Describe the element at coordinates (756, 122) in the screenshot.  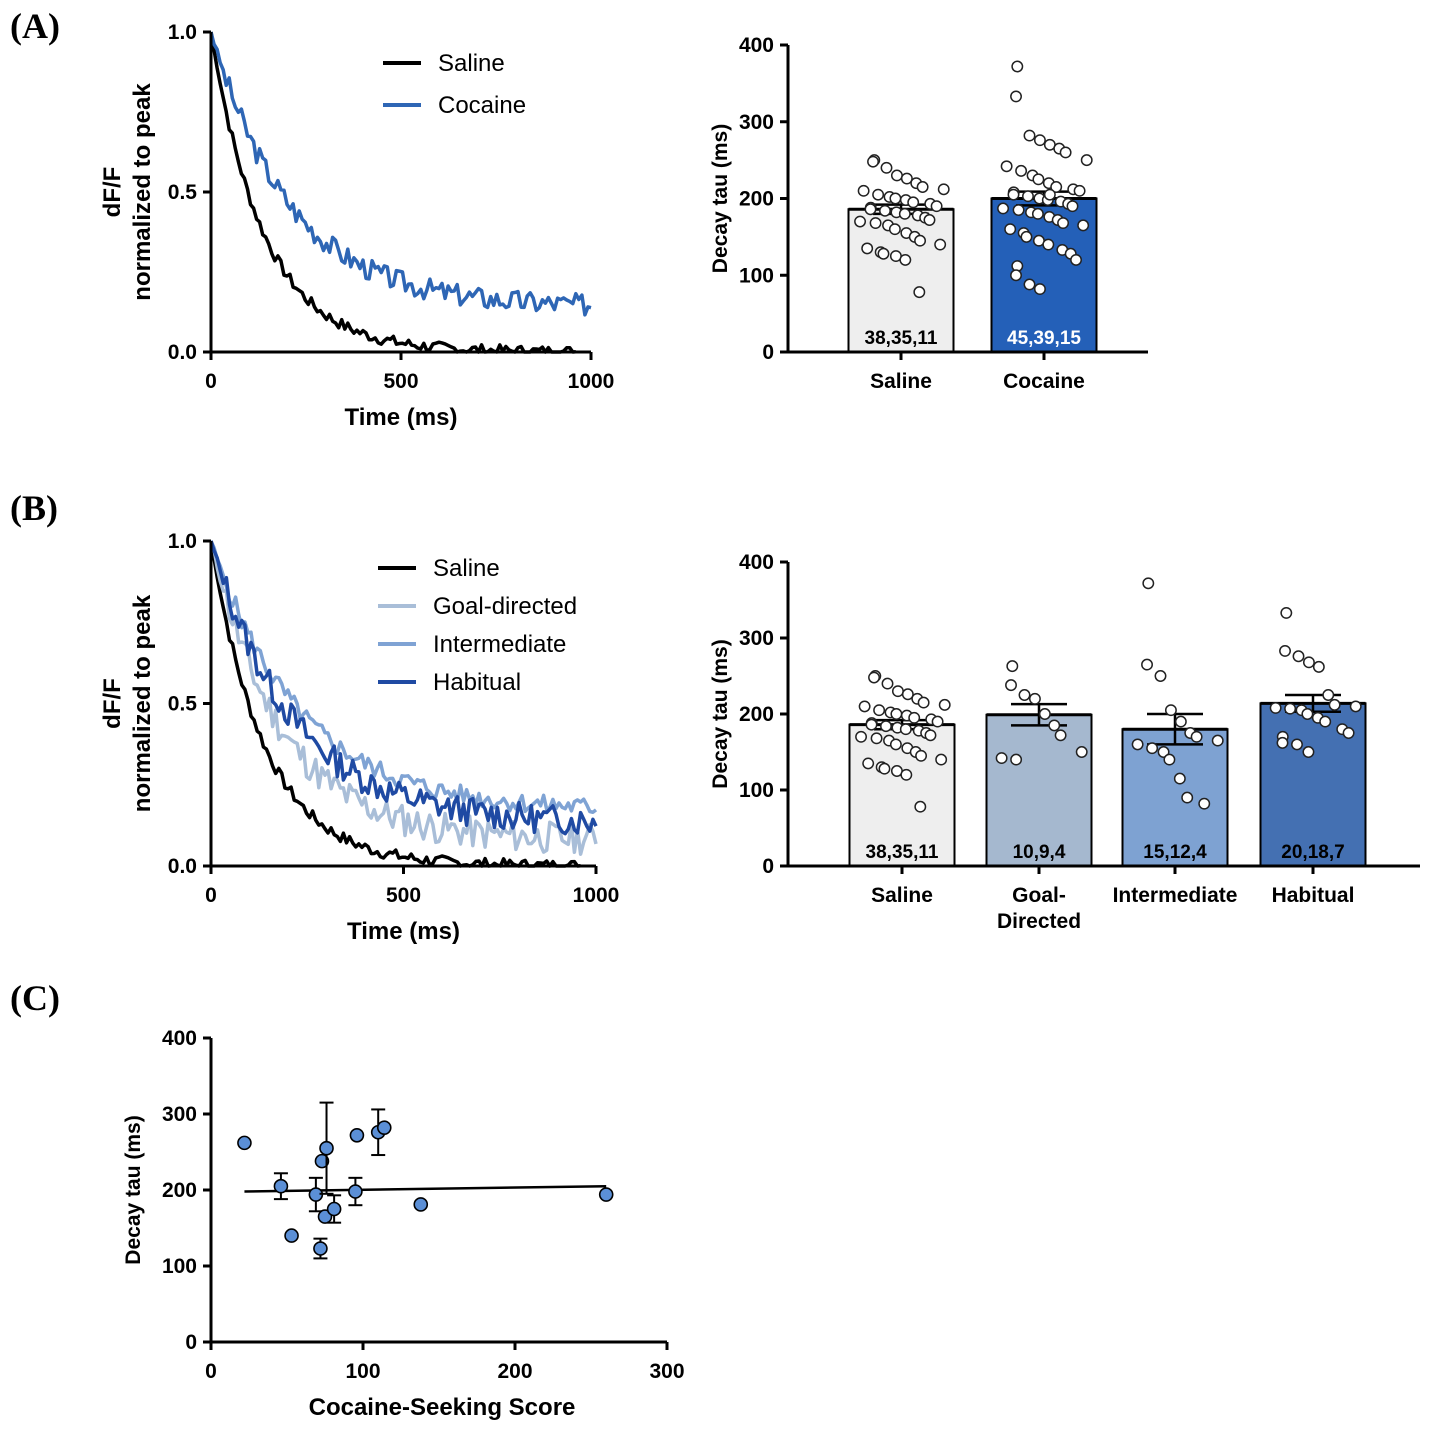
I see `y-tick-label: 300` at that location.